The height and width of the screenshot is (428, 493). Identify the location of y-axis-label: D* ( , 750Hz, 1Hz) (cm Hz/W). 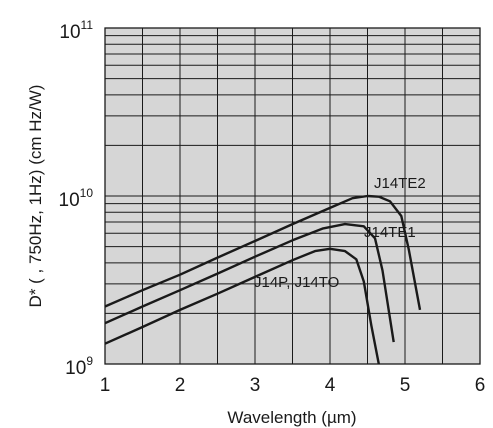
(35, 196).